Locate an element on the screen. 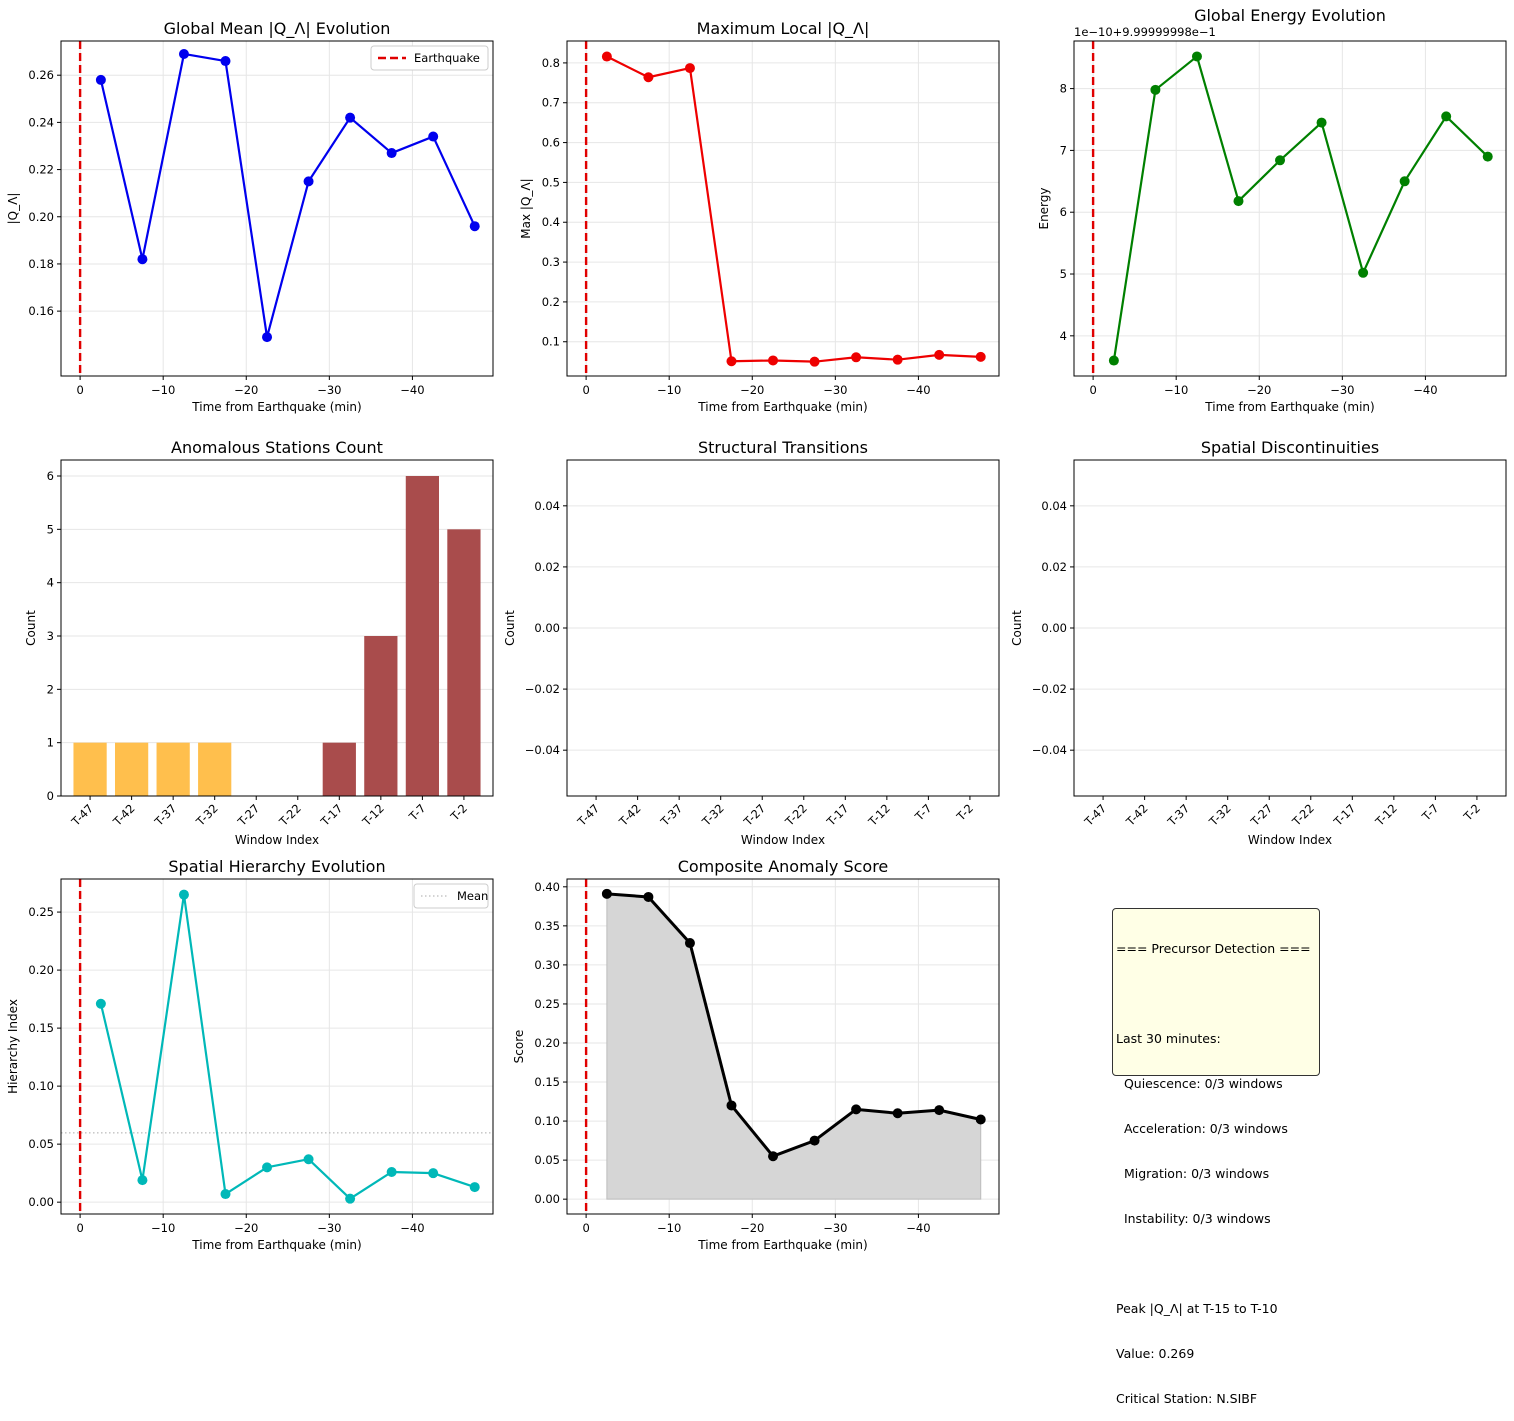  summary-line: Last 30 minutes: is located at coordinates (1168, 1038).